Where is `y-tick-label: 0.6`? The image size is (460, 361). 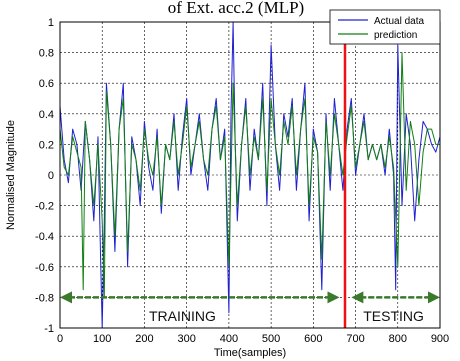 y-tick-label: 0.6 is located at coordinates (46, 84).